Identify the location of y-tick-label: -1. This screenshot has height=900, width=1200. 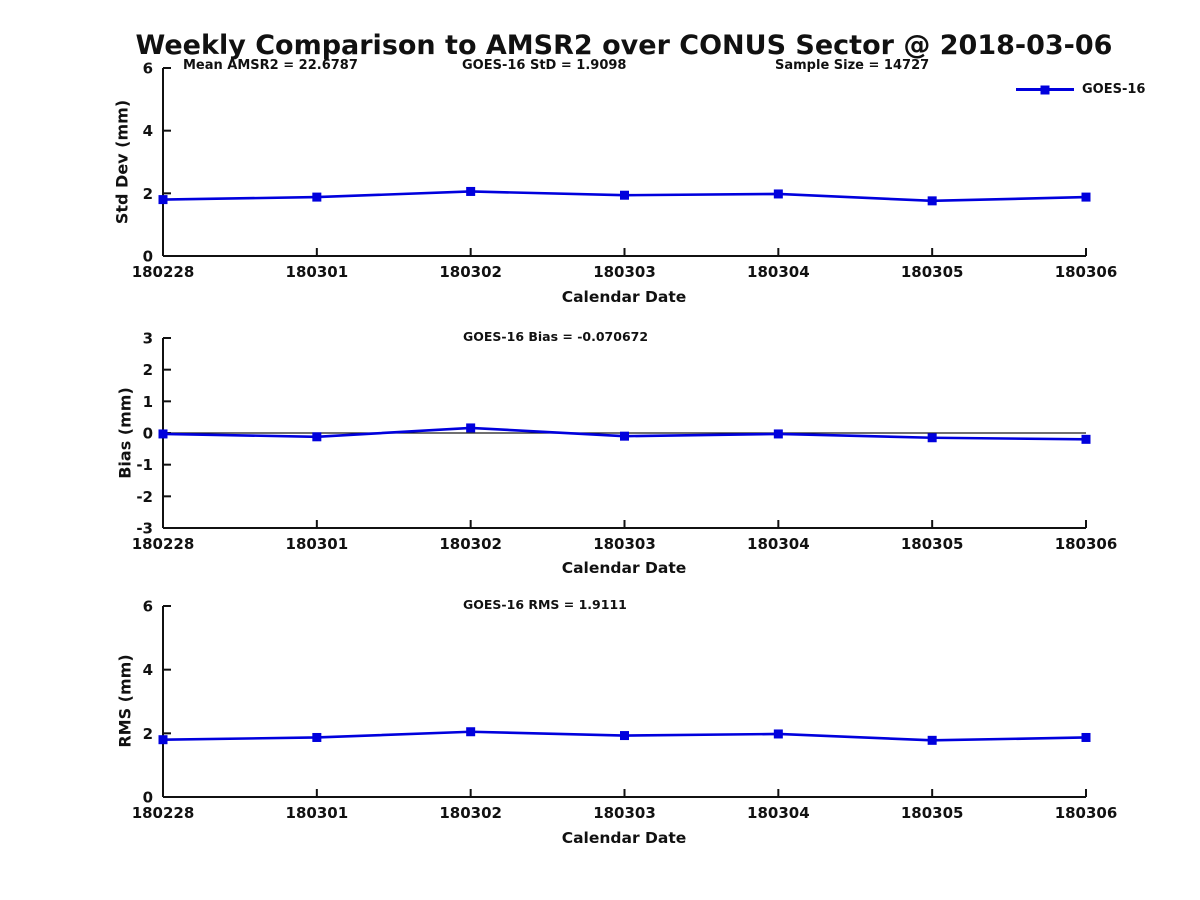
(144, 465).